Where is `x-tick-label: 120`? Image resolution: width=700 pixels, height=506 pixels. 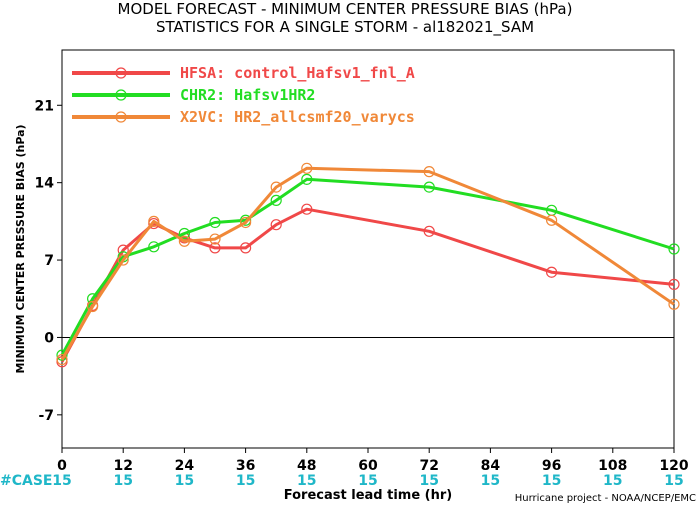
x-tick-label: 120 is located at coordinates (673, 466).